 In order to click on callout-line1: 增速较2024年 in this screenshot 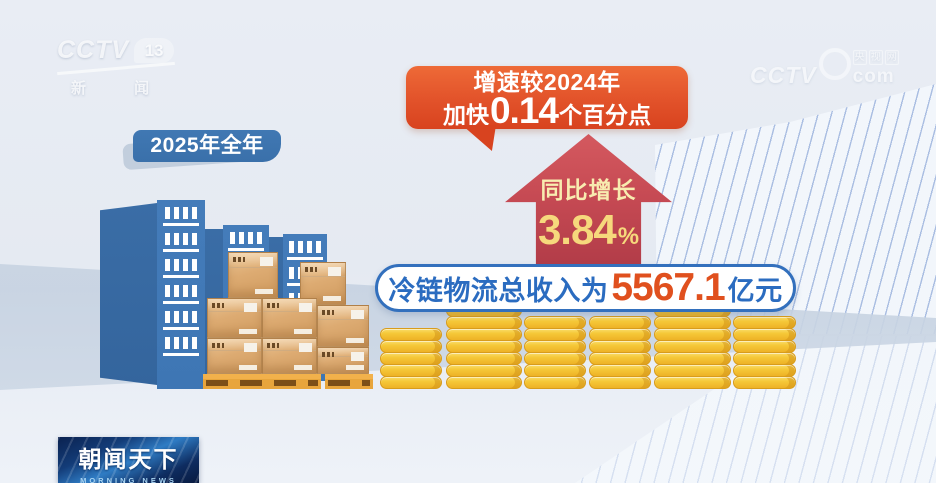, I will do `click(547, 82)`.